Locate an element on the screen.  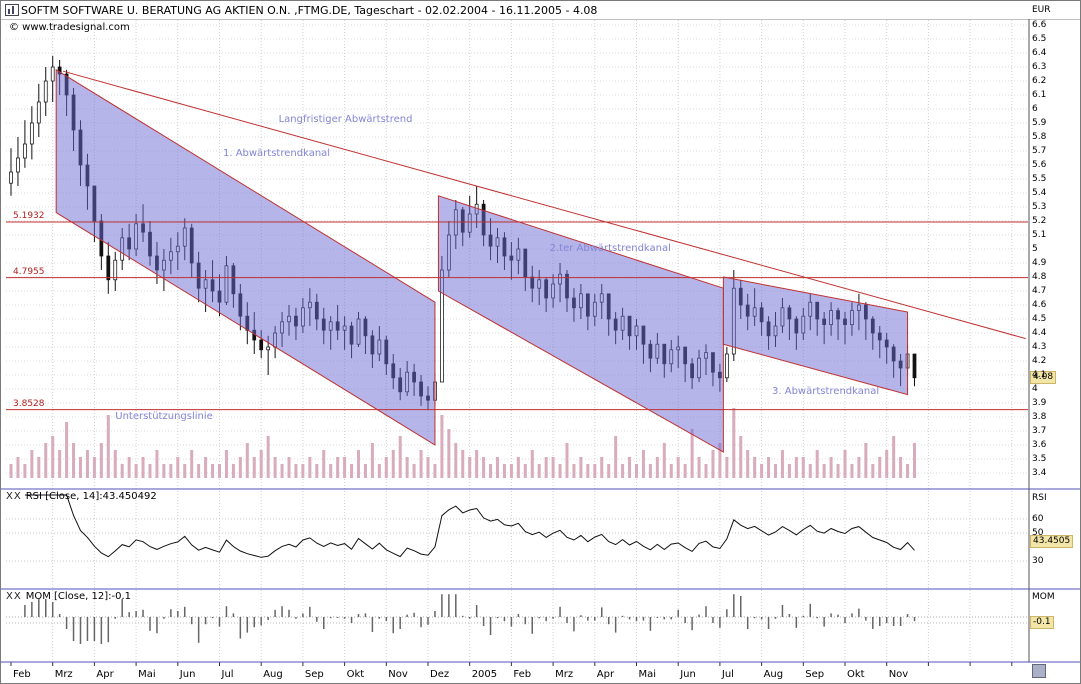
price-tick-label: 4.4 is located at coordinates (1039, 333).